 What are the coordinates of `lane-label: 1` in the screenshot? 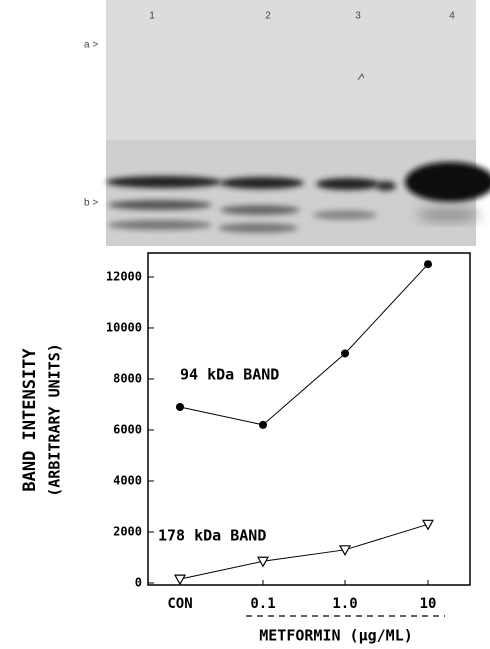 It's located at (152, 16).